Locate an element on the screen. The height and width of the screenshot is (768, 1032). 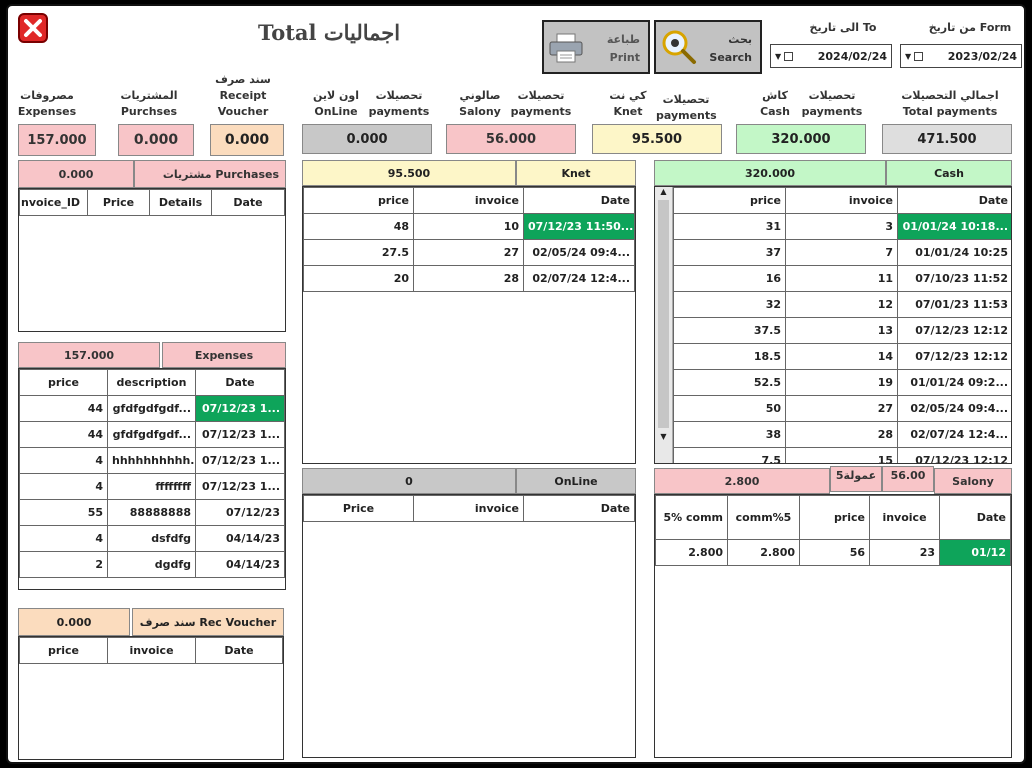
table-row: 2.800 2.800 56 23 01/12 is located at coordinates (833, 552).